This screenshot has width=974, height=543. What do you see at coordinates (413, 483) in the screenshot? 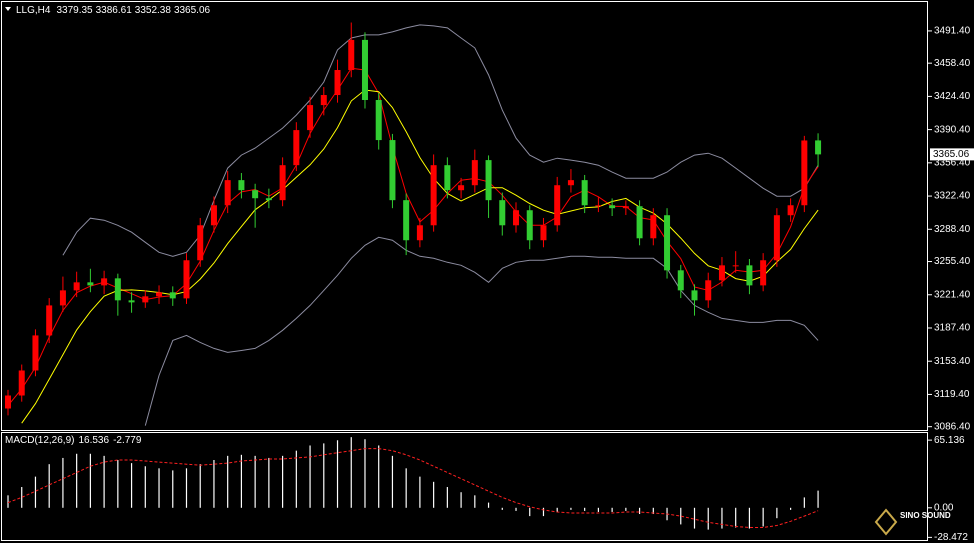
I see `macd-plot` at bounding box center [413, 483].